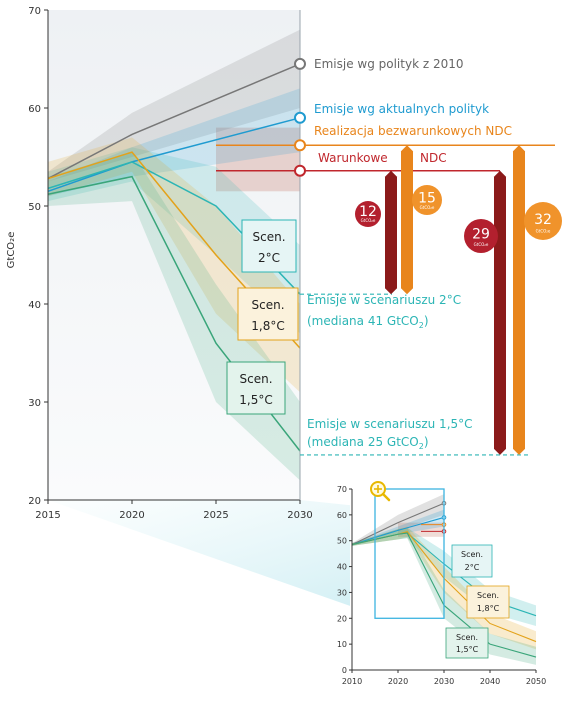  Describe the element at coordinates (488, 595) in the screenshot. I see `inset-scen-18c-line1: Scen.` at that location.